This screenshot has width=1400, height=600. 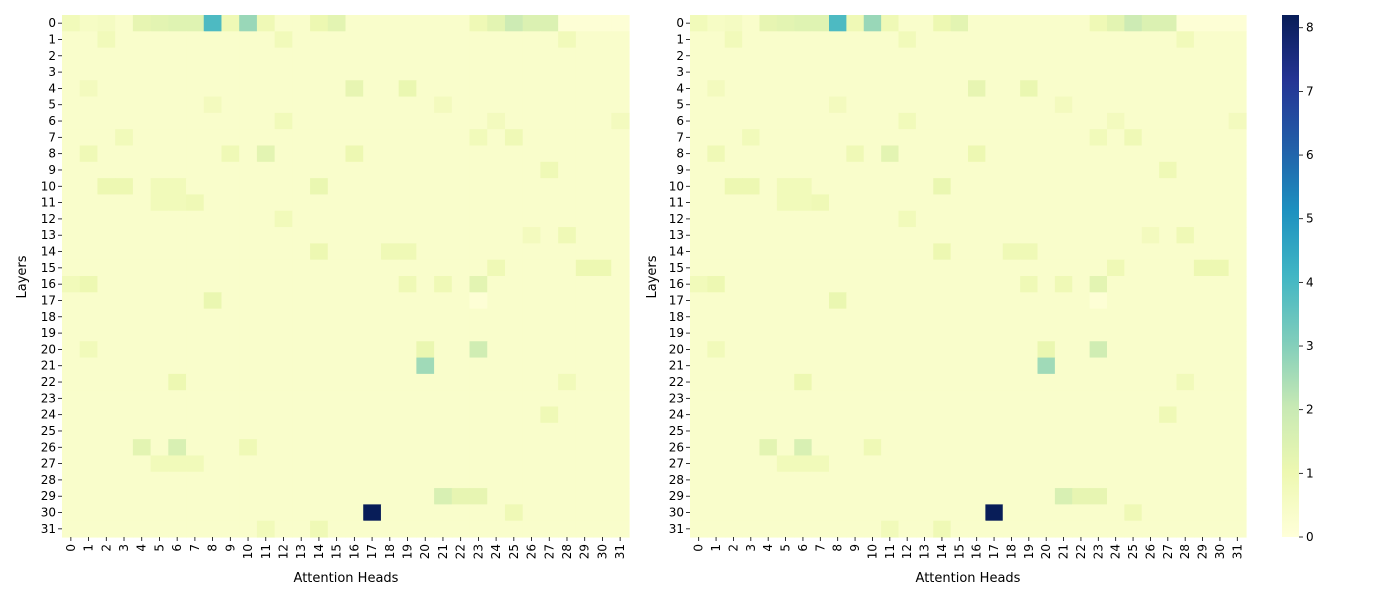 What do you see at coordinates (48, 447) in the screenshot?
I see `y-tick-label: 26` at bounding box center [48, 447].